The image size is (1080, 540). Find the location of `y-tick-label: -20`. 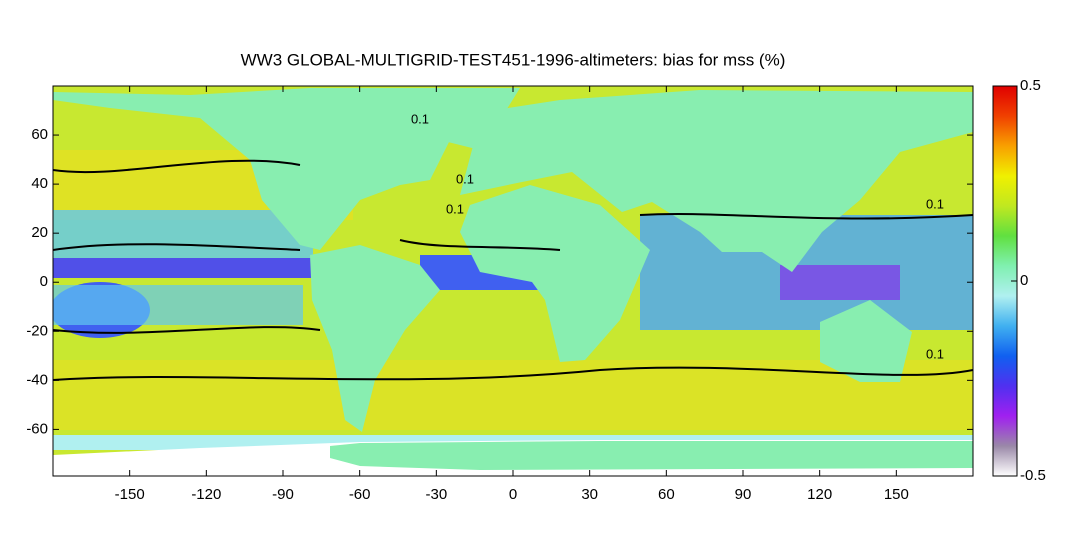

y-tick-label: -20 is located at coordinates (37, 330).